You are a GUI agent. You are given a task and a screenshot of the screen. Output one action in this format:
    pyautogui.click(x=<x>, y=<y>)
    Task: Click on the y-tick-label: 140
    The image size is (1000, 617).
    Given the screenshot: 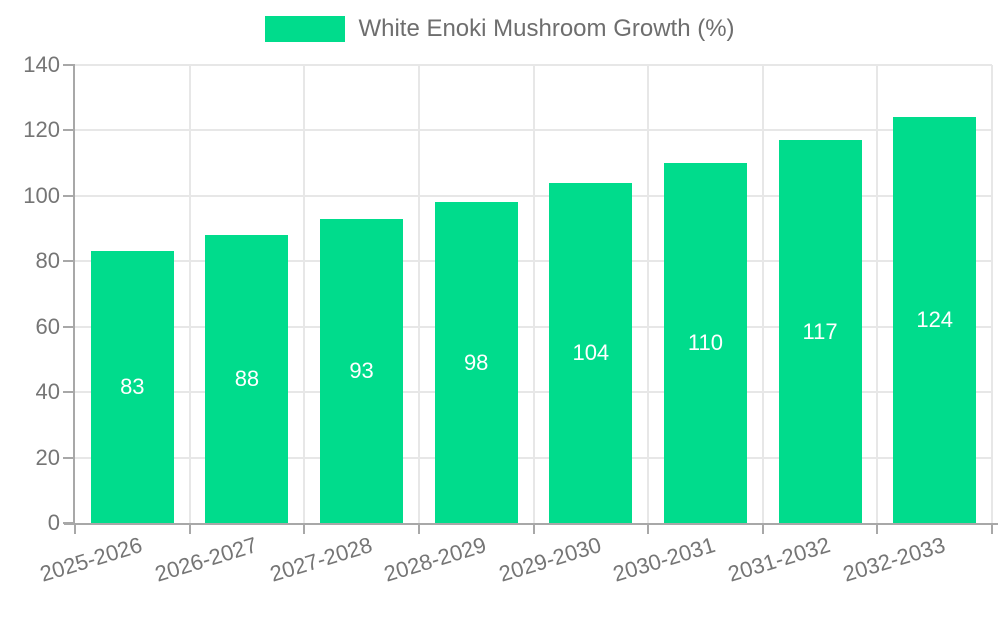 What is the action you would take?
    pyautogui.click(x=41, y=64)
    